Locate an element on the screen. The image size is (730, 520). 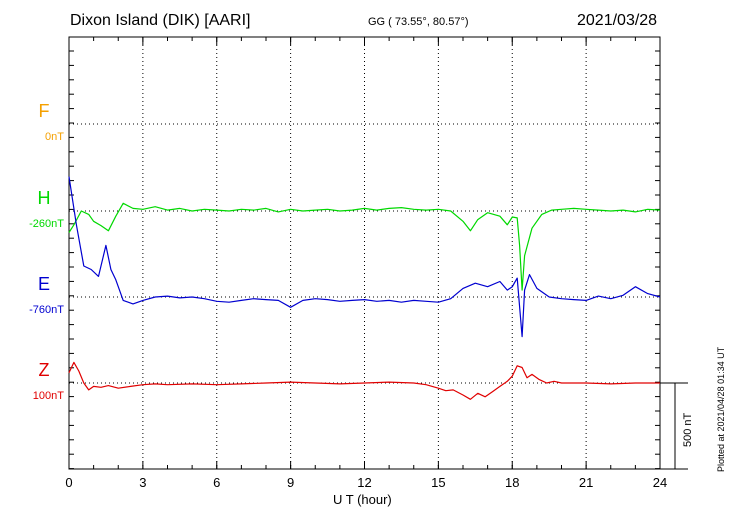
label-E: E is located at coordinates (44, 284).